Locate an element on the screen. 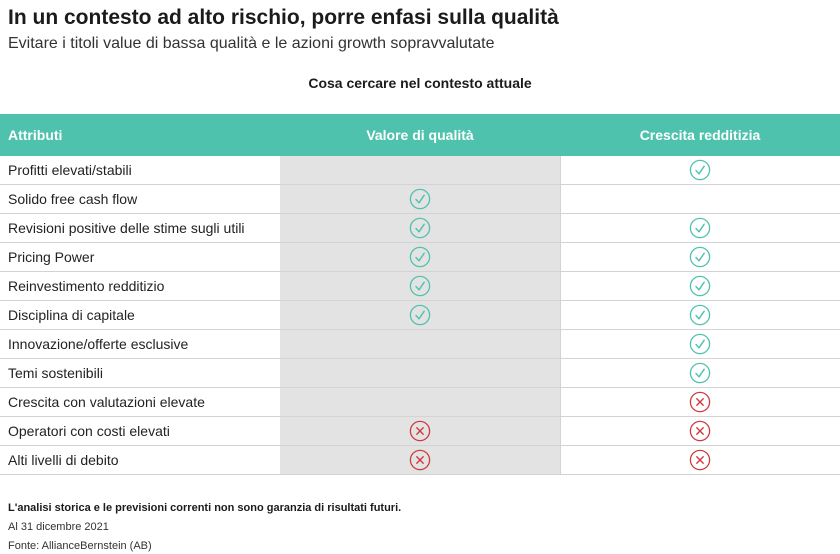 This screenshot has height=554, width=840. header-profitable-growth: Crescita redditizia is located at coordinates (700, 135).